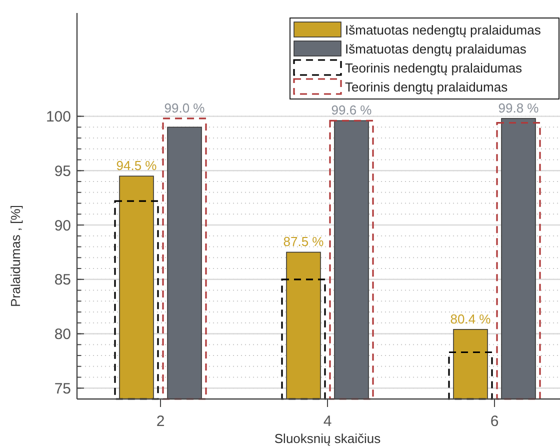 The width and height of the screenshot is (560, 448). I want to click on x-axis-title: Sluoksnių skaičius, so click(328, 438).